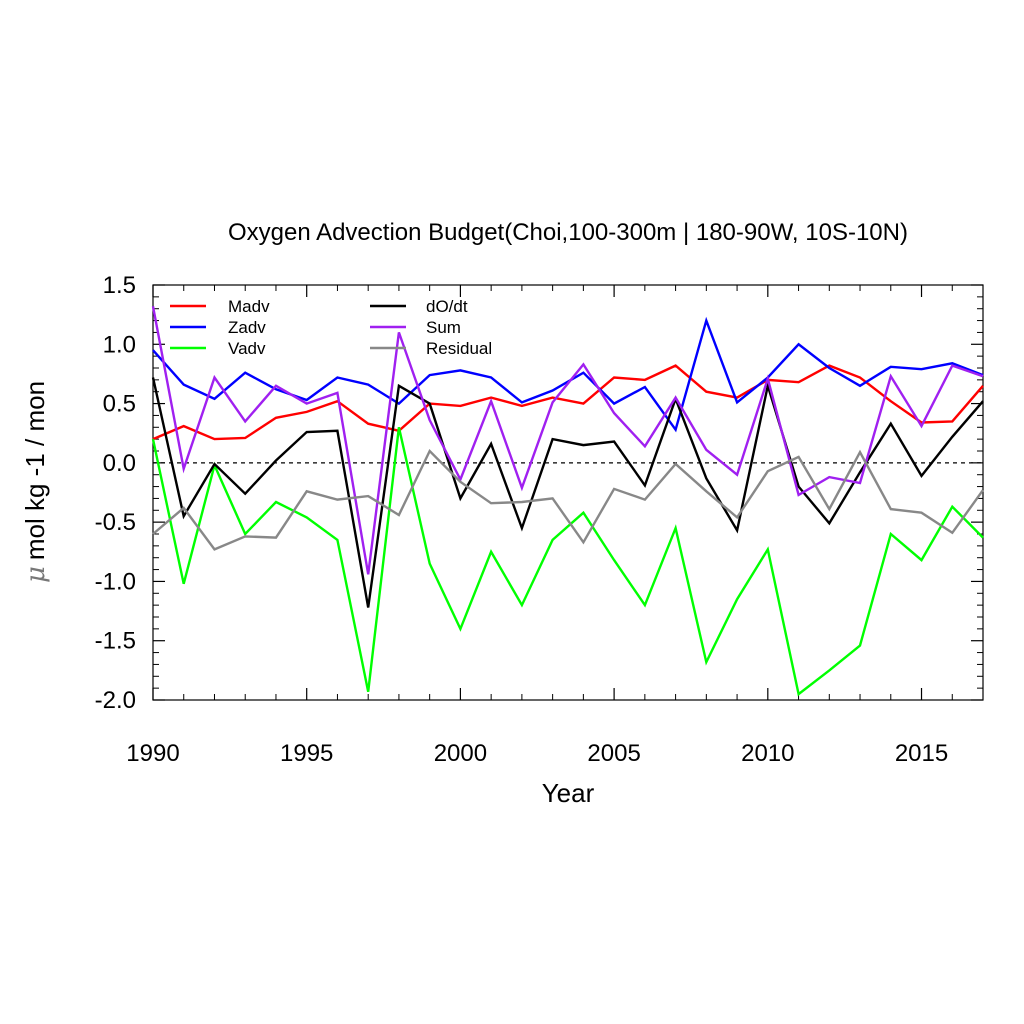  What do you see at coordinates (459, 348) in the screenshot?
I see `legend-label-residual: Residual` at bounding box center [459, 348].